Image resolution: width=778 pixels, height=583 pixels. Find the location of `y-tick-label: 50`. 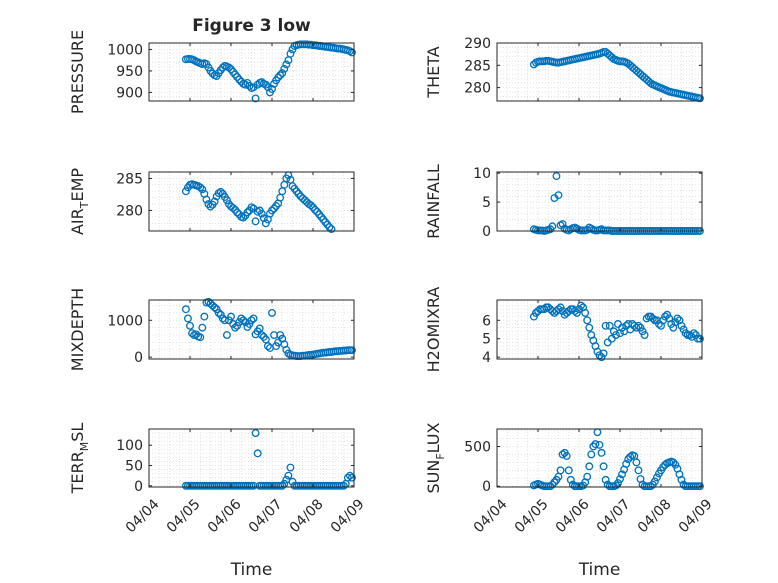

y-tick-label: 50 is located at coordinates (134, 467).